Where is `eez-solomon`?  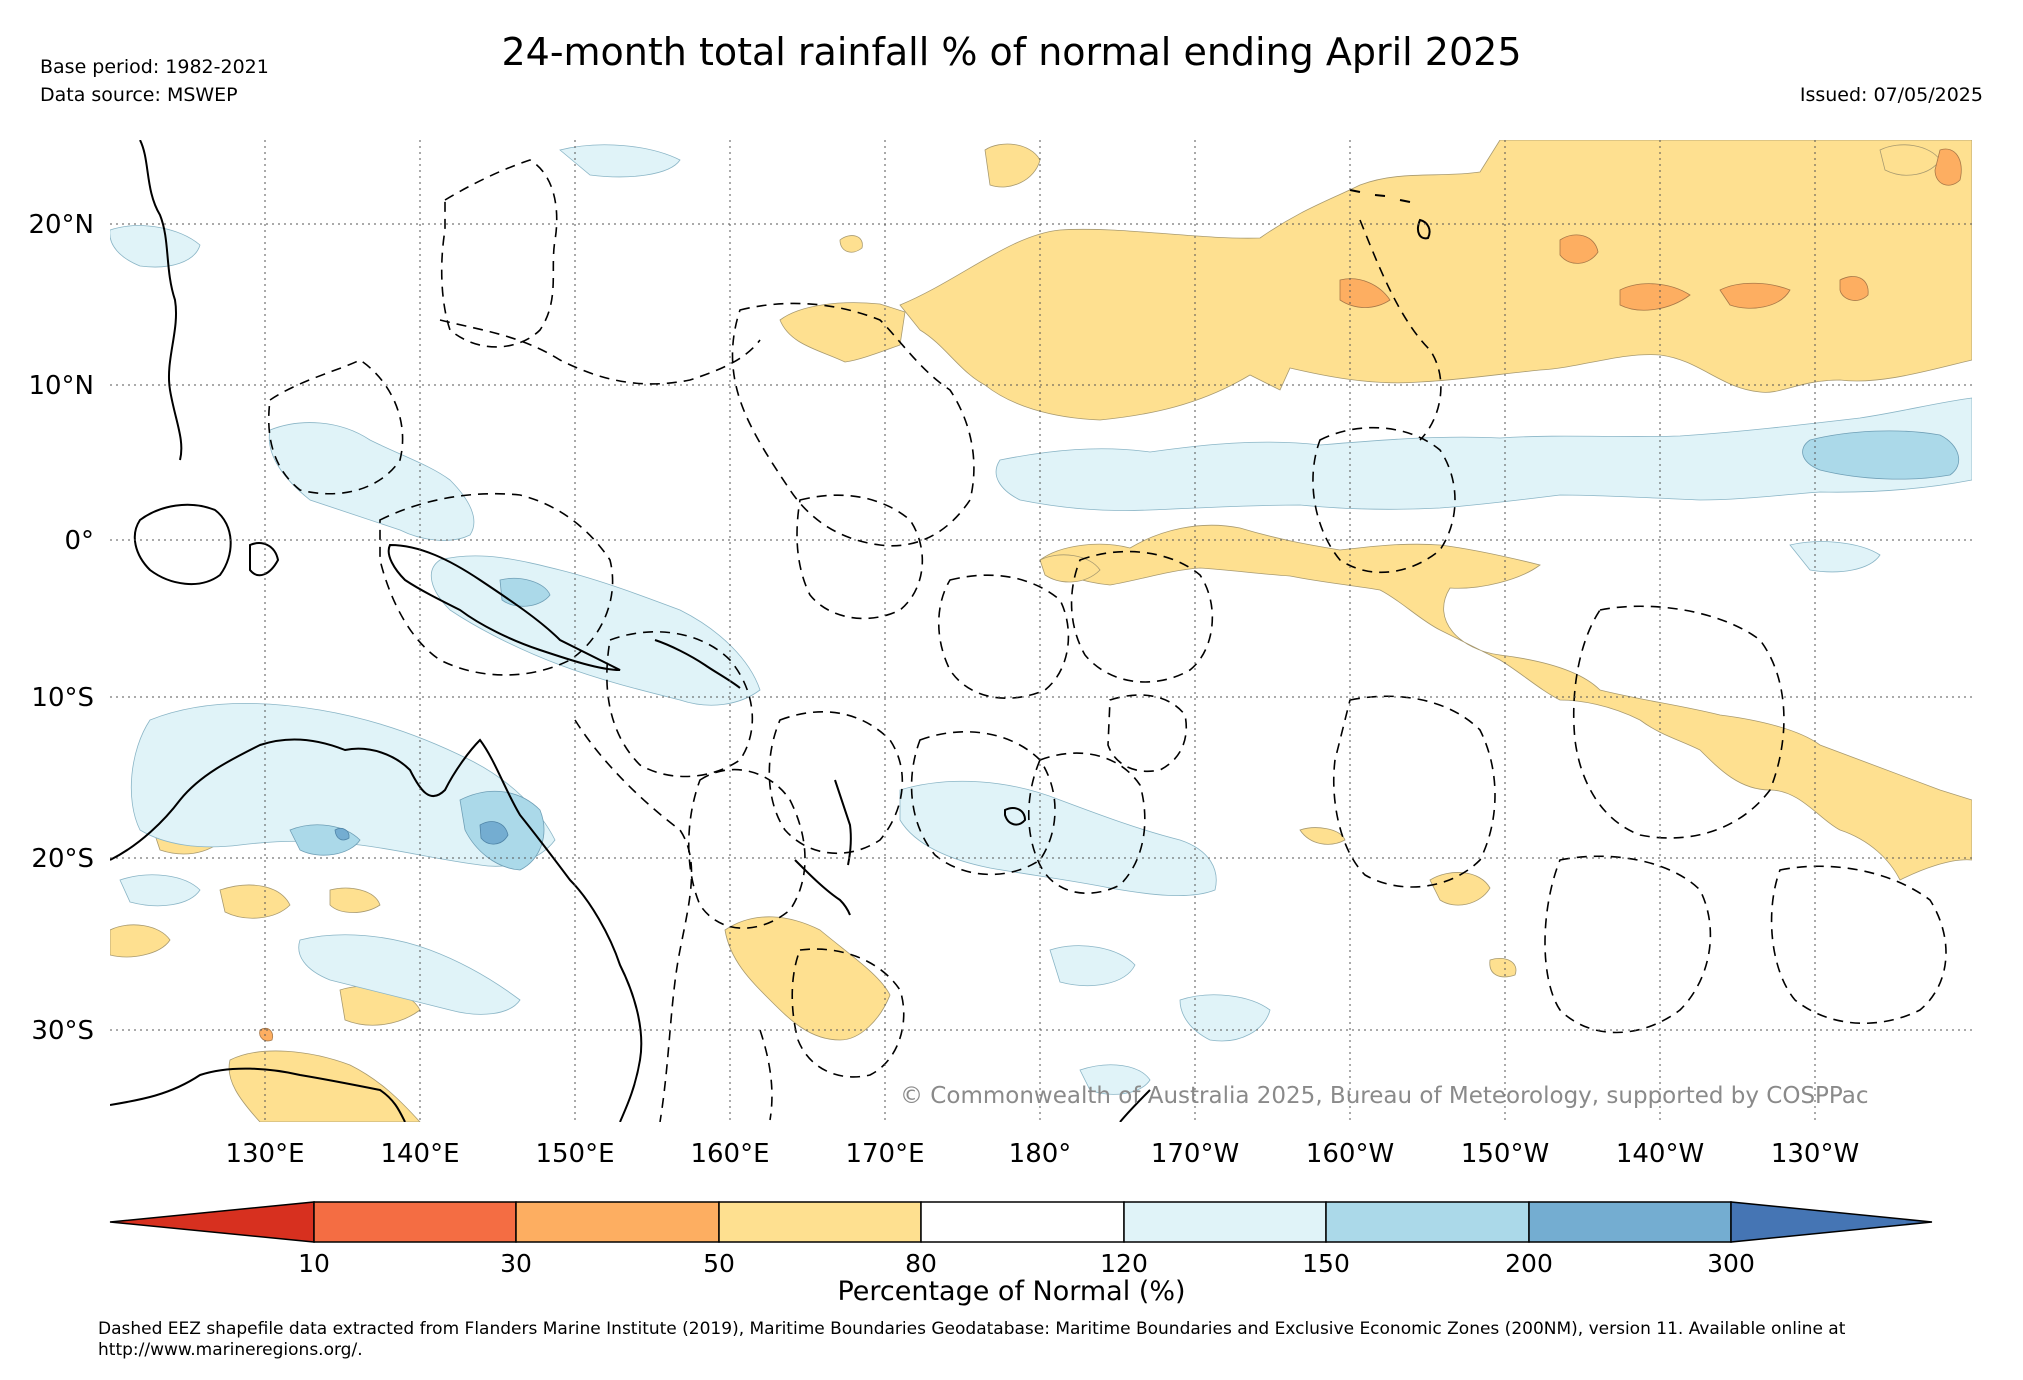 eez-solomon is located at coordinates (680, 704).